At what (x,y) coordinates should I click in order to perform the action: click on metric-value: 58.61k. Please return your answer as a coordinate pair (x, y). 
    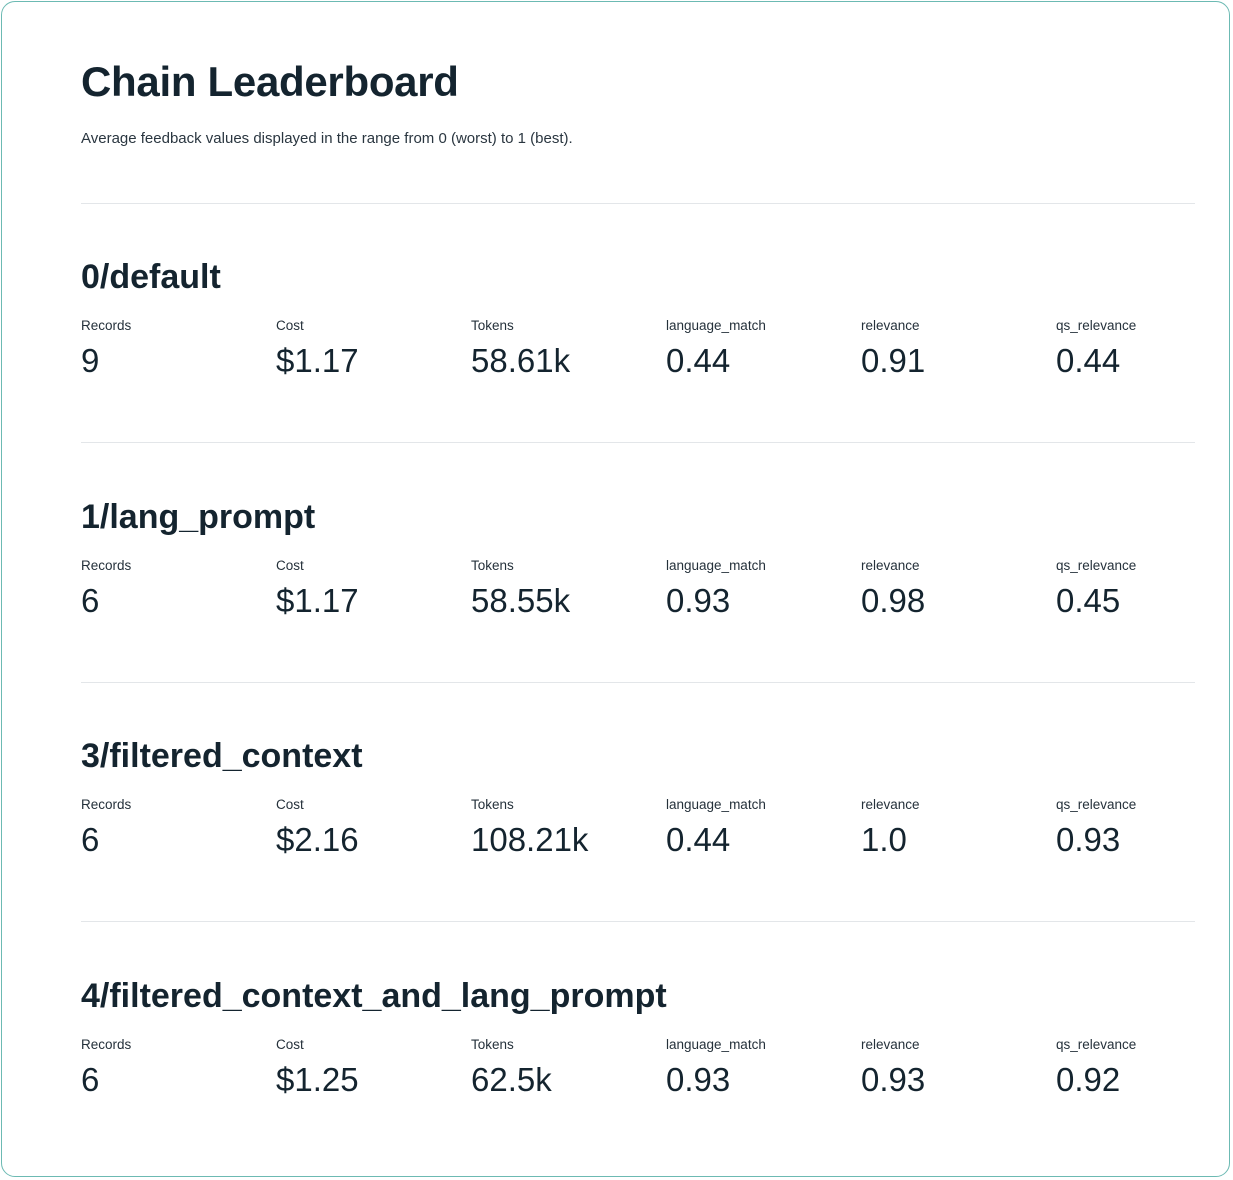
    Looking at the image, I should click on (521, 360).